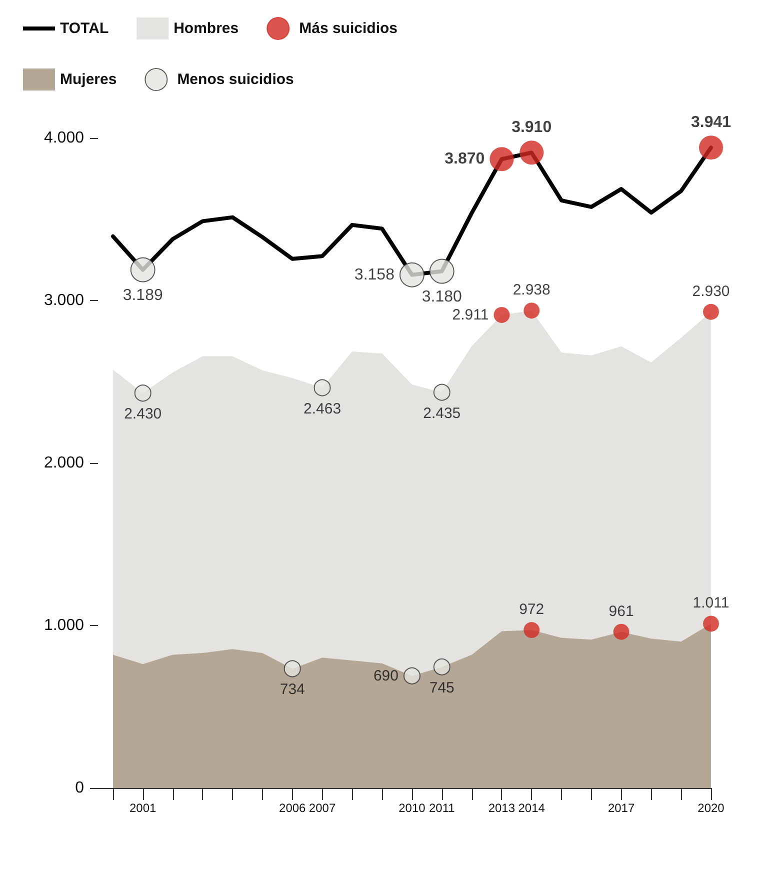  I want to click on y-tick-label: 3.000, so click(64, 300).